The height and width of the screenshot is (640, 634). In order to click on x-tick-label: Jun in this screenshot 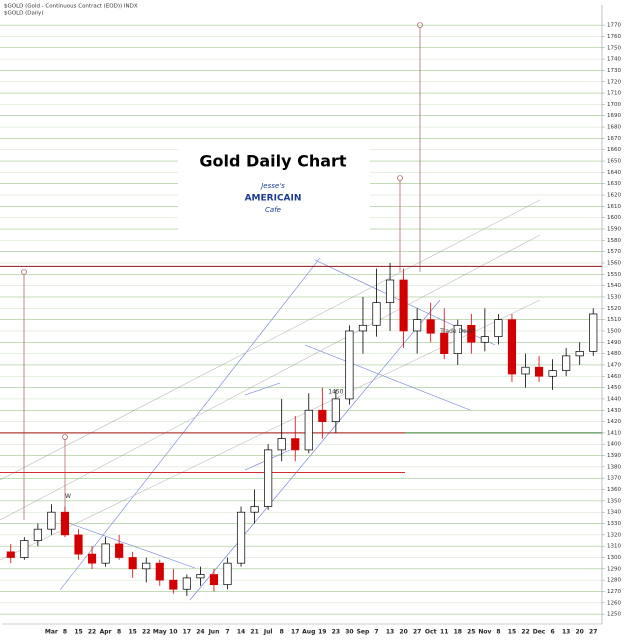, I will do `click(214, 632)`.